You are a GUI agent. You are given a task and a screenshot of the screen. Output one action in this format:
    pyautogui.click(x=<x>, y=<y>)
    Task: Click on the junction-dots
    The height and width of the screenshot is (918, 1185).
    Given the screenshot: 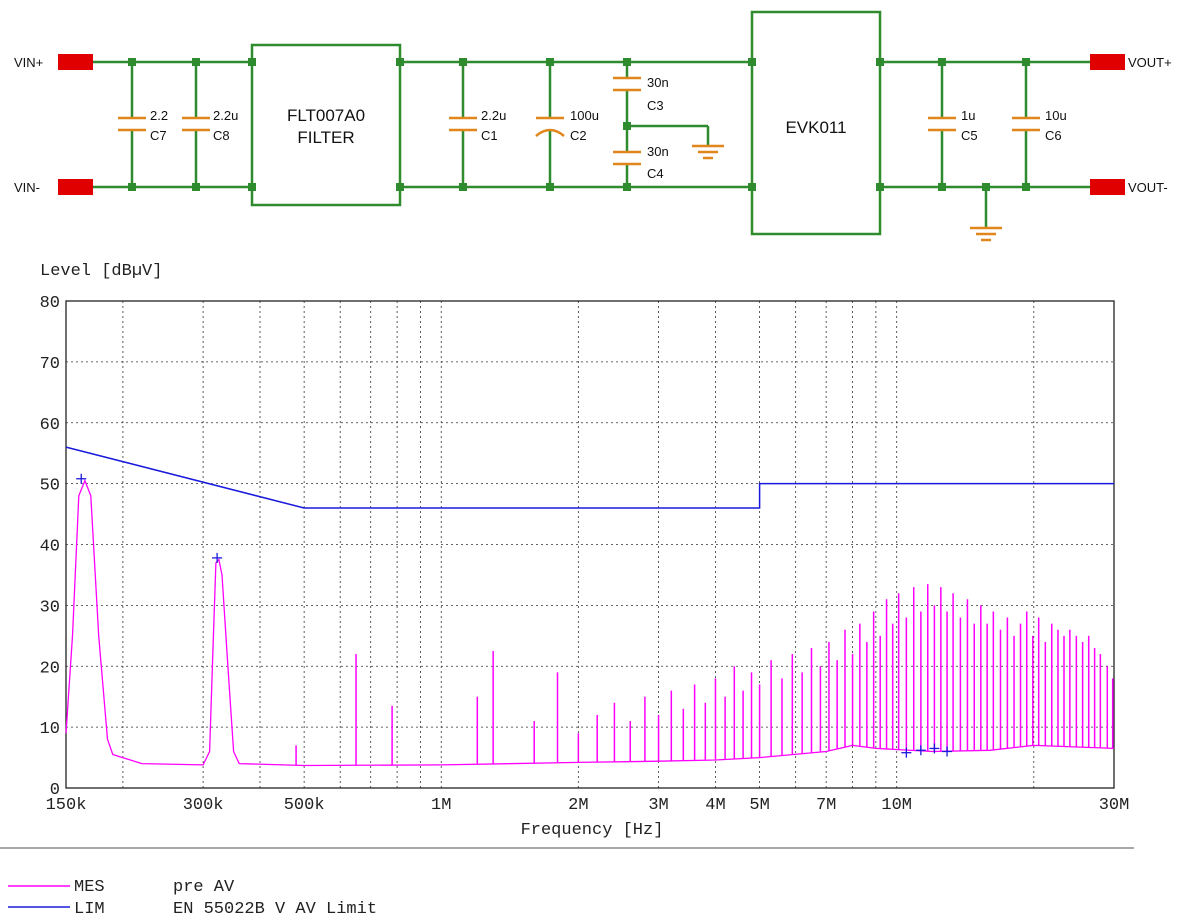 What is the action you would take?
    pyautogui.click(x=579, y=124)
    